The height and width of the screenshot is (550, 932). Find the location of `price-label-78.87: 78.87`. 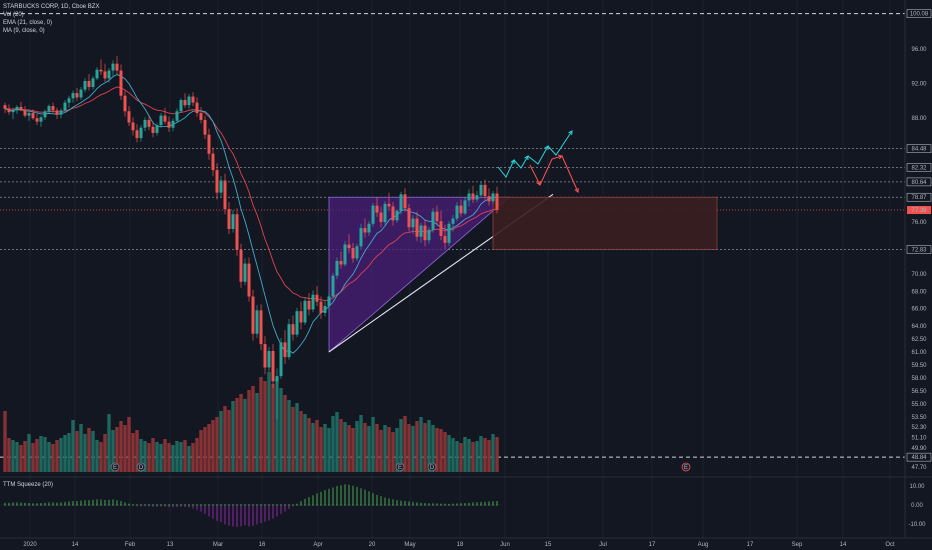

price-label-78.87: 78.87 is located at coordinates (919, 198).